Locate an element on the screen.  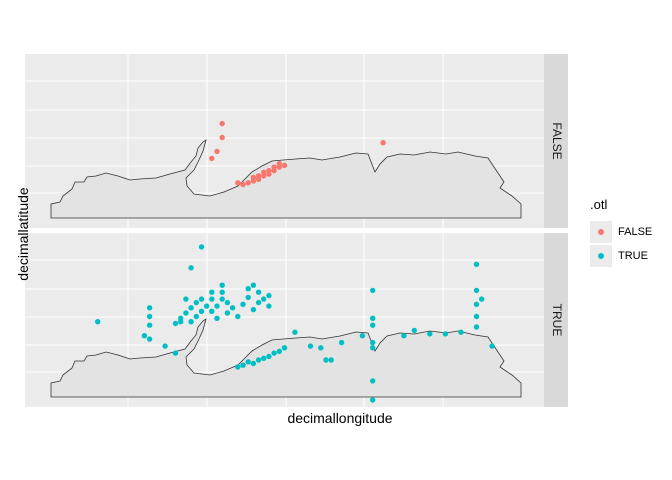
x-axis-title: decimallongitude is located at coordinates (340, 418).